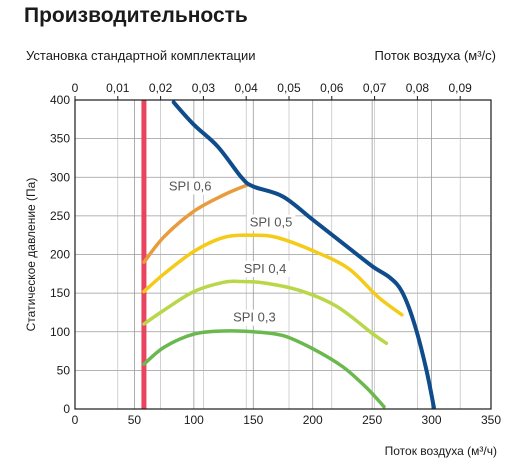 This screenshot has height=472, width=514. Describe the element at coordinates (204, 88) in the screenshot. I see `x2-tick-label: 0,03` at that location.